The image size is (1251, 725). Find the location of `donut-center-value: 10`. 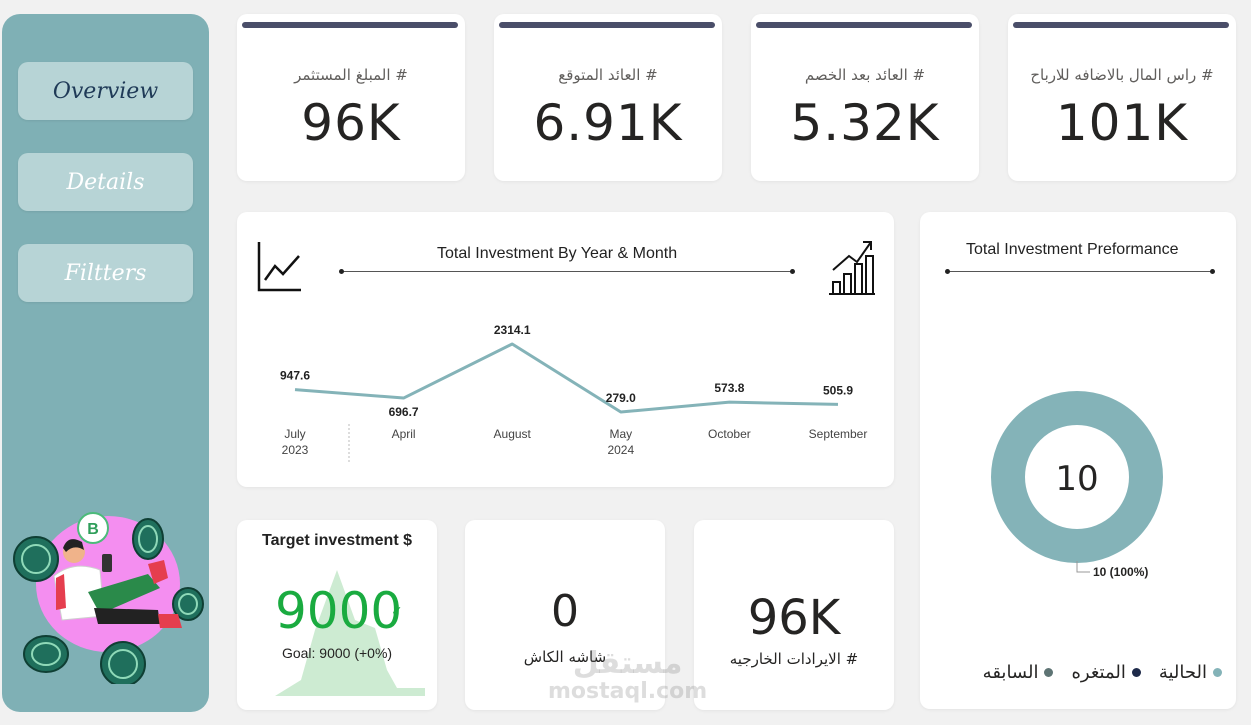

donut-center-value: 10 is located at coordinates (1076, 479).